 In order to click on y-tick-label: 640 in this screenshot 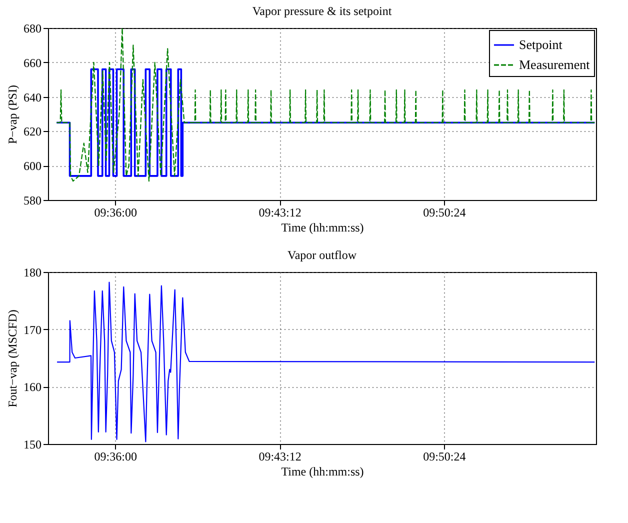, I will do `click(33, 97)`.